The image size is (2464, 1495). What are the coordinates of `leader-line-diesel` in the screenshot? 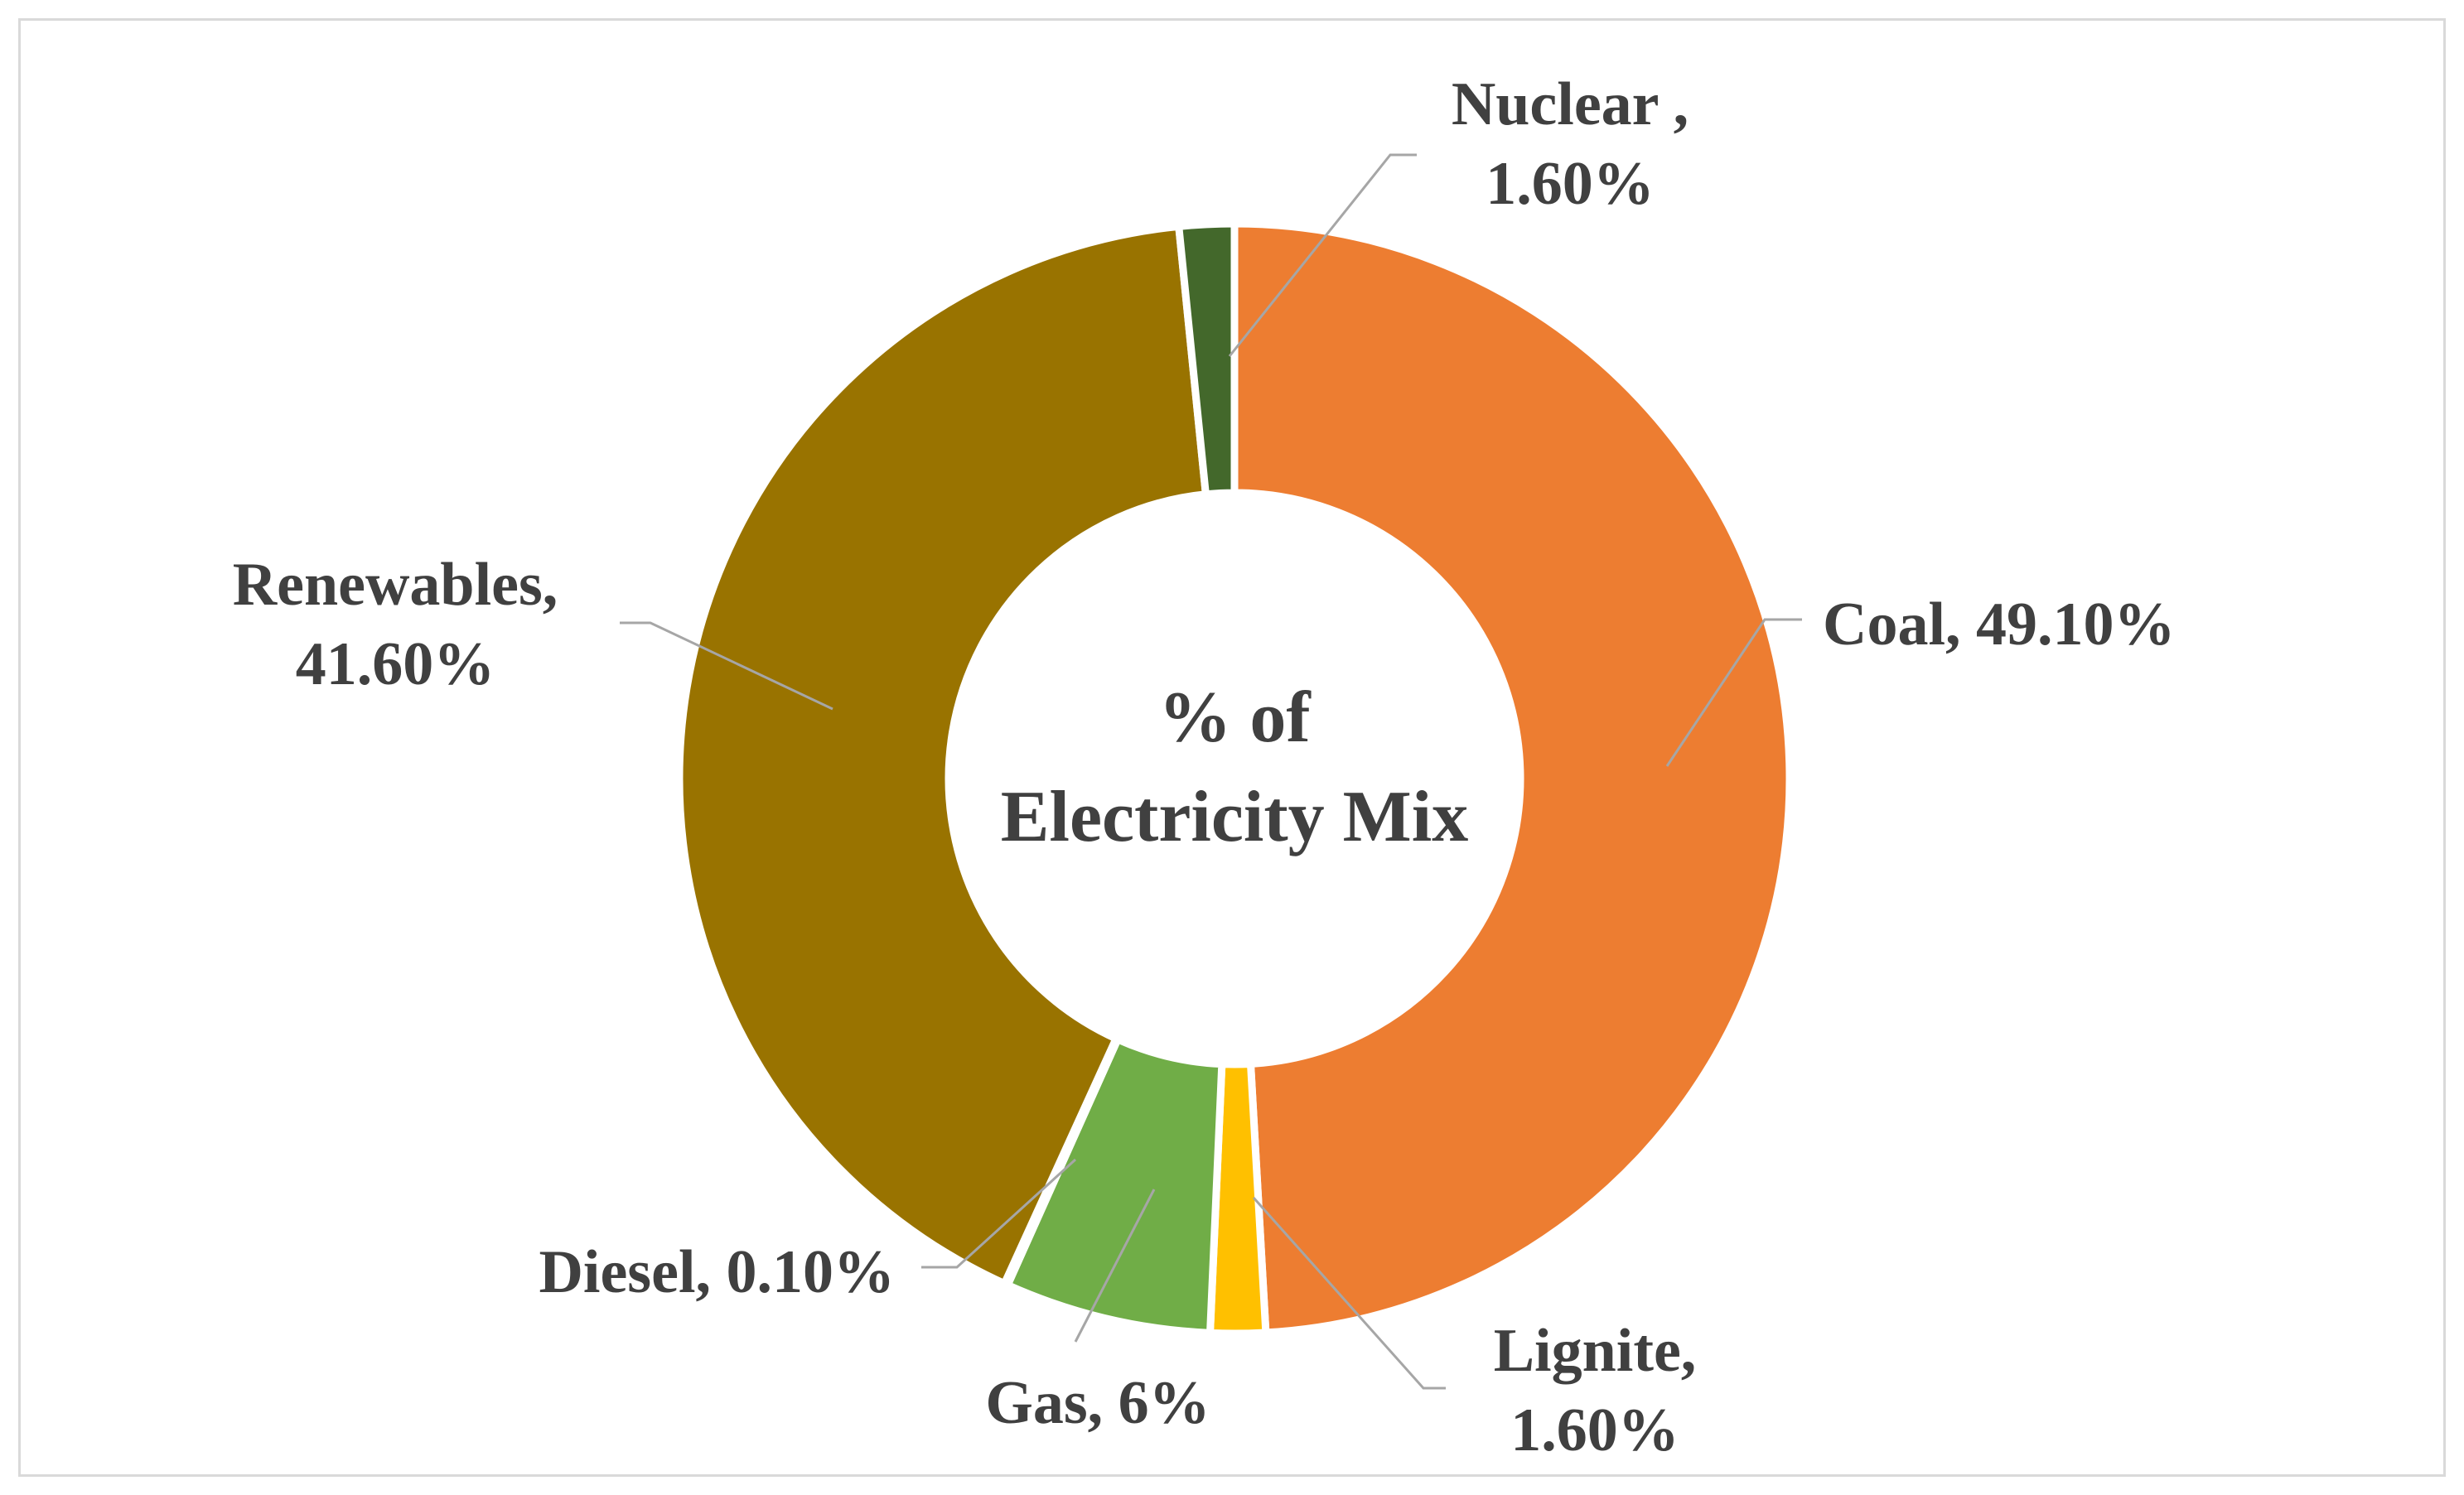 It's located at (999, 1213).